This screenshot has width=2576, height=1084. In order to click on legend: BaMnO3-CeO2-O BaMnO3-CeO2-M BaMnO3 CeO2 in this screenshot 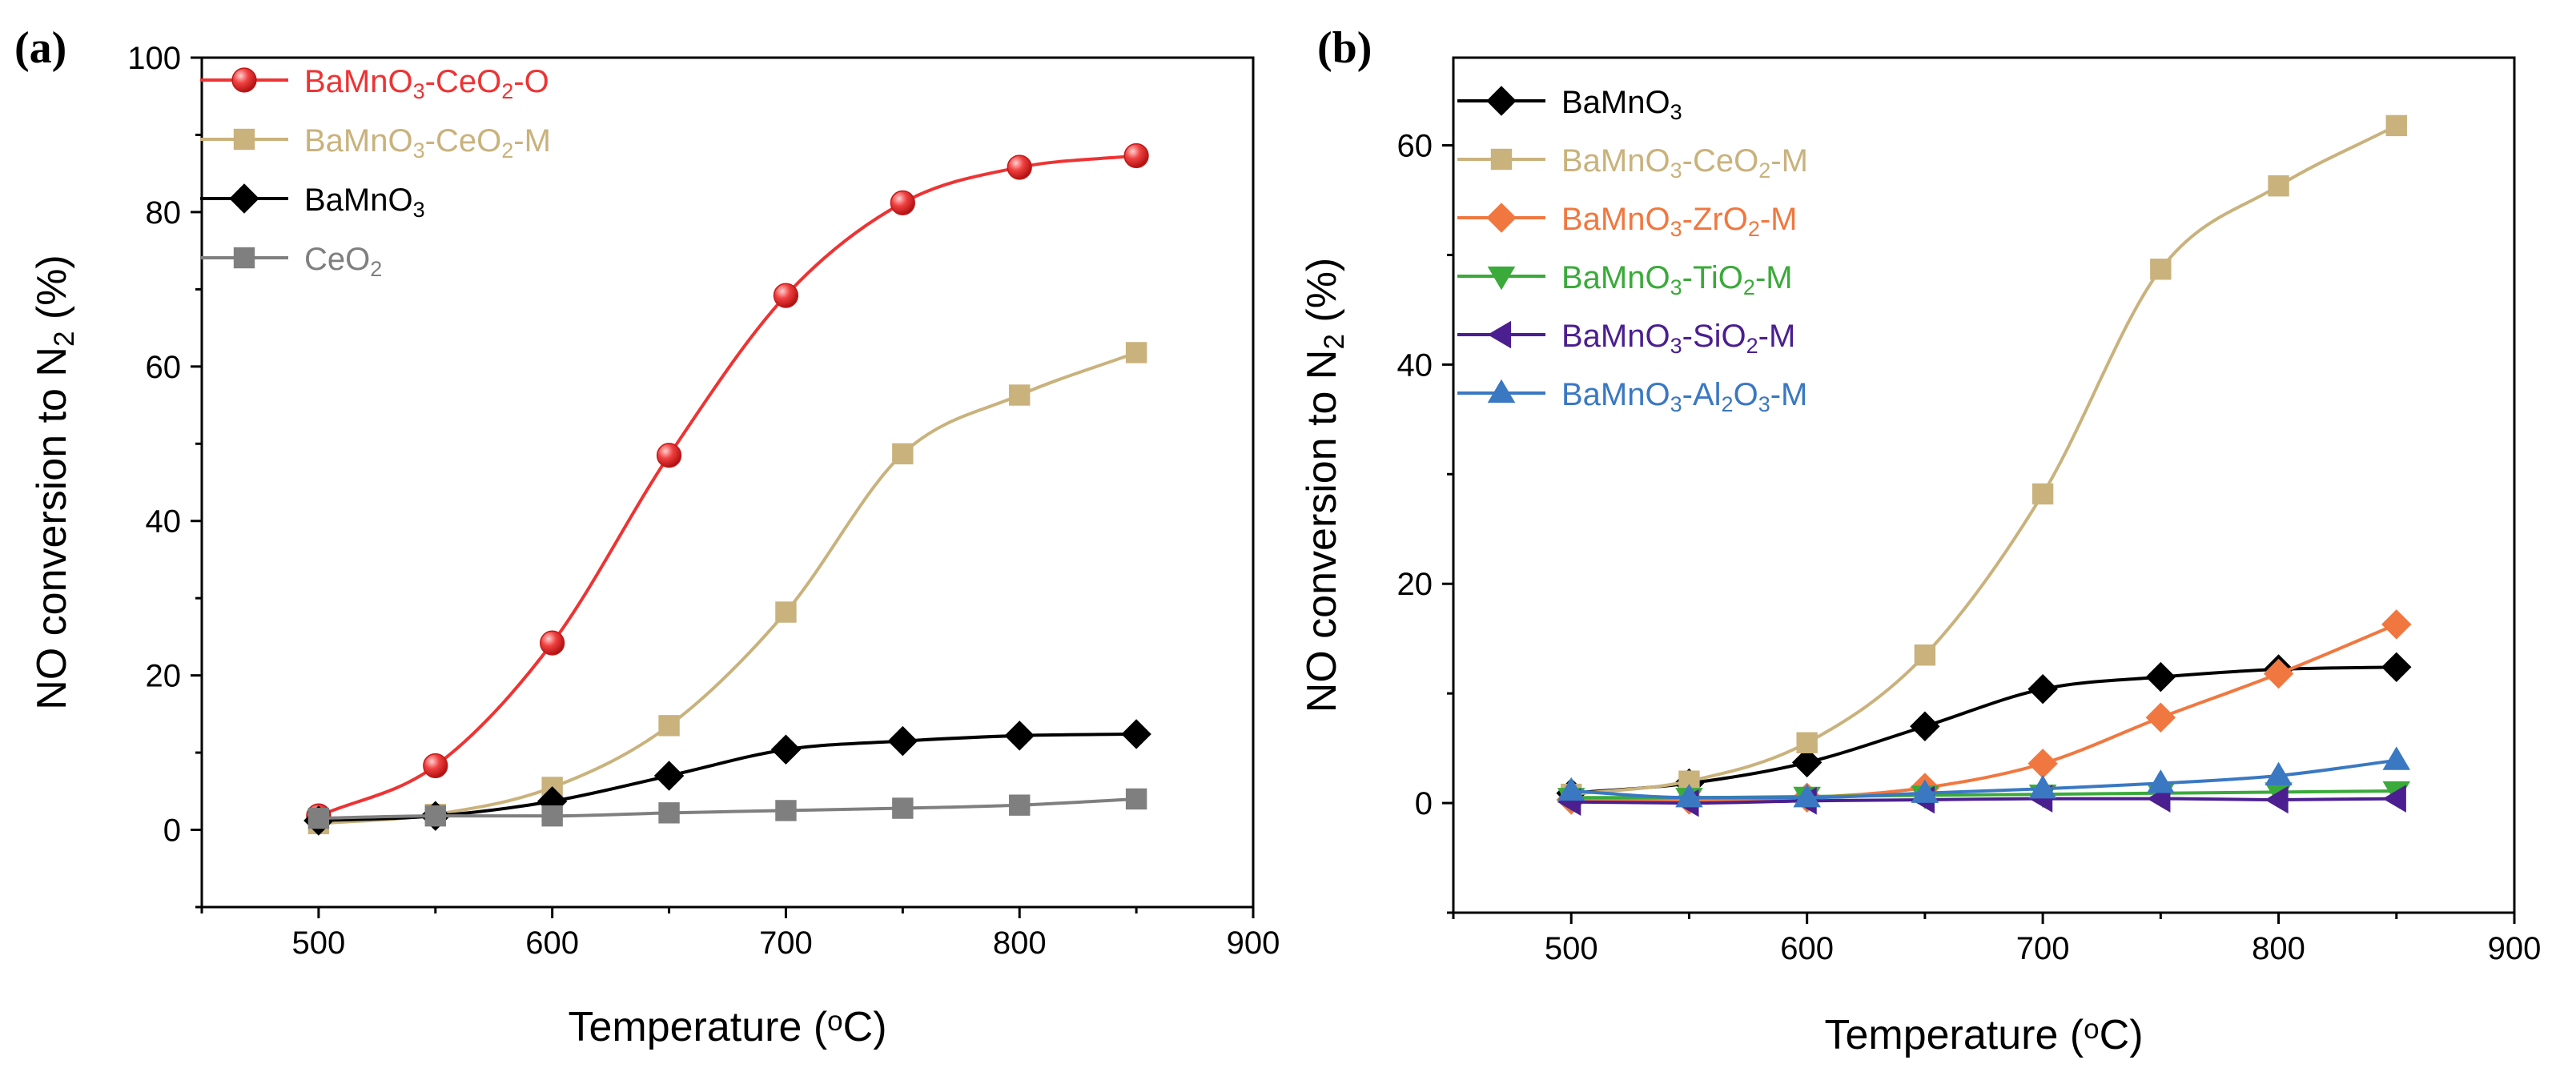, I will do `click(375, 172)`.